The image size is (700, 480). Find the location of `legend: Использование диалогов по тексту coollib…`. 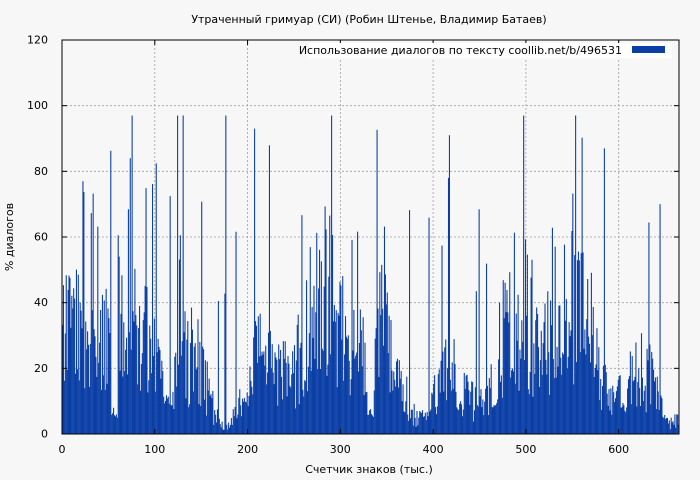

legend: Использование диалогов по тексту coollib… is located at coordinates (485, 50).